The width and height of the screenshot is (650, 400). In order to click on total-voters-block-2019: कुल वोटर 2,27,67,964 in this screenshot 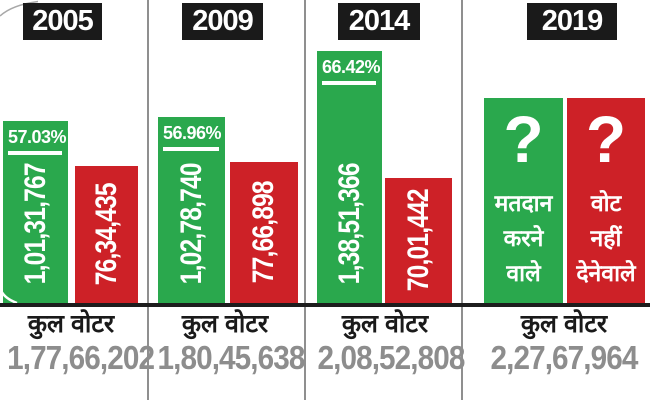, I will do `click(564, 343)`.